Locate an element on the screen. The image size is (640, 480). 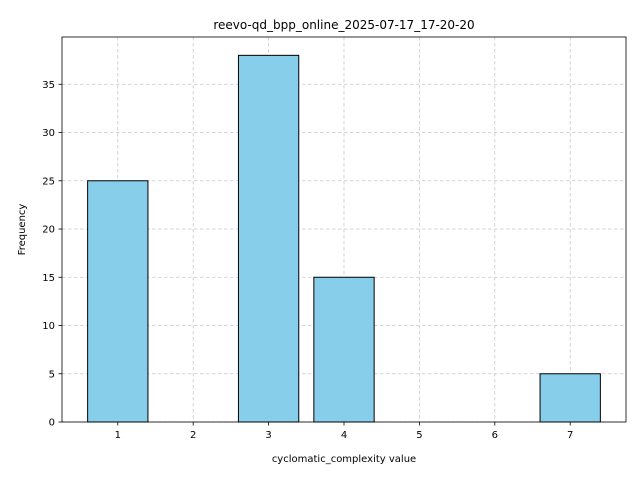
x-tick-label: 7 is located at coordinates (570, 435).